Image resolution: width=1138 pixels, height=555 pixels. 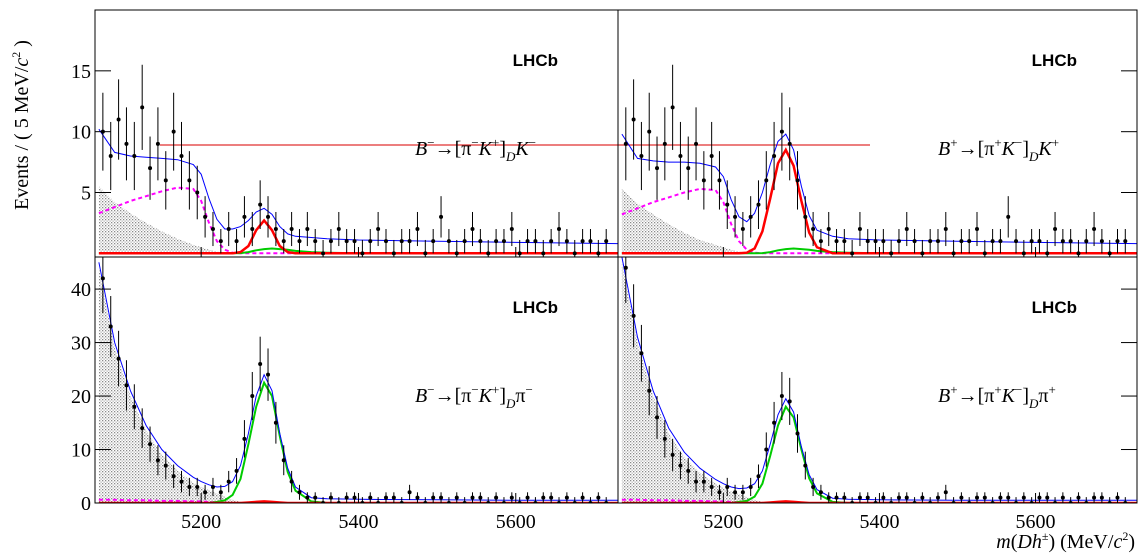 I want to click on x-tick-label: 5200, so click(x=723, y=522).